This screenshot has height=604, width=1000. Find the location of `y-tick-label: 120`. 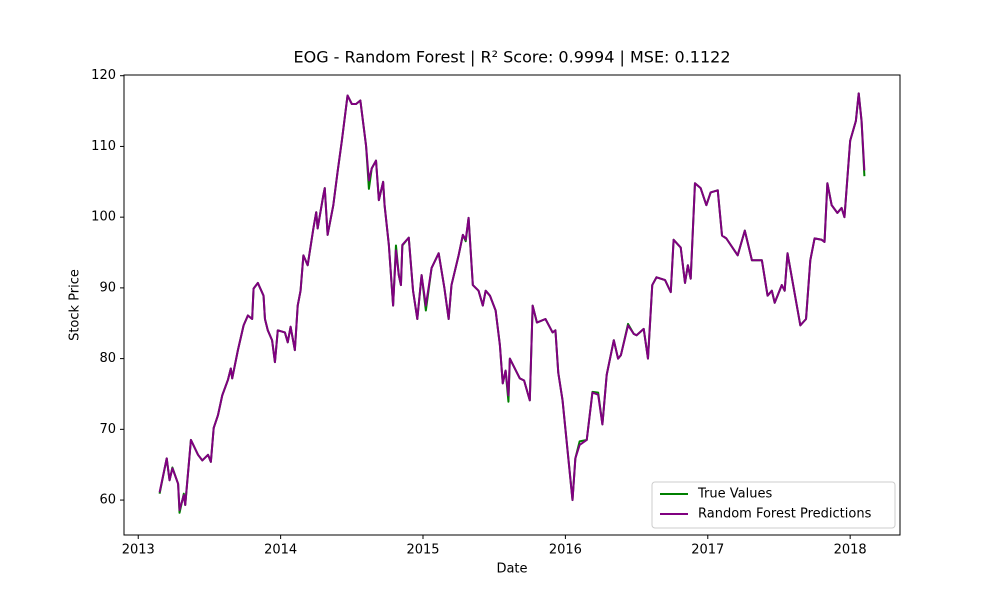

y-tick-label: 120 is located at coordinates (103, 75).